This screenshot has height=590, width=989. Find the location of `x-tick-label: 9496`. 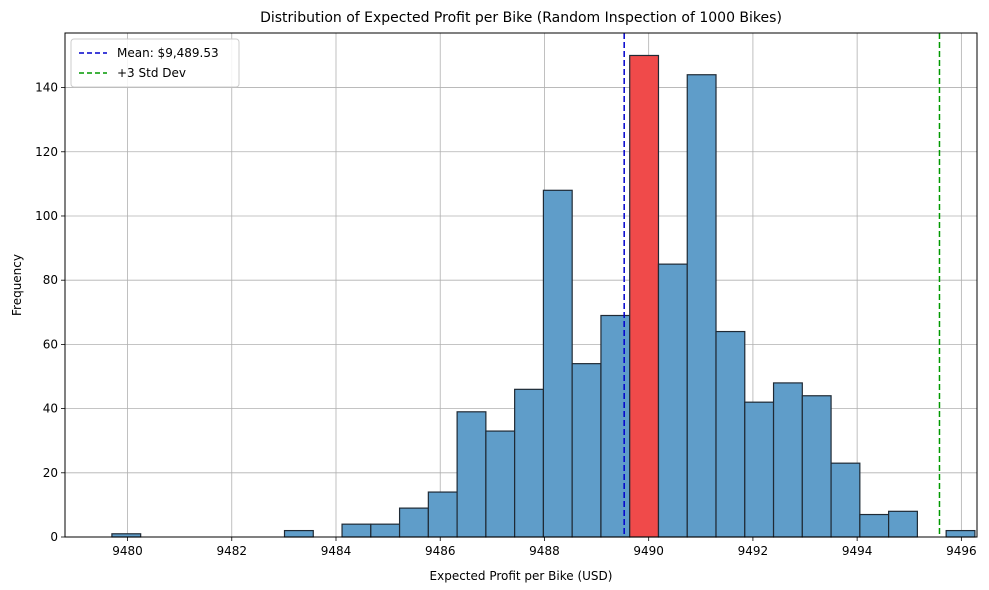

x-tick-label: 9496 is located at coordinates (961, 551).